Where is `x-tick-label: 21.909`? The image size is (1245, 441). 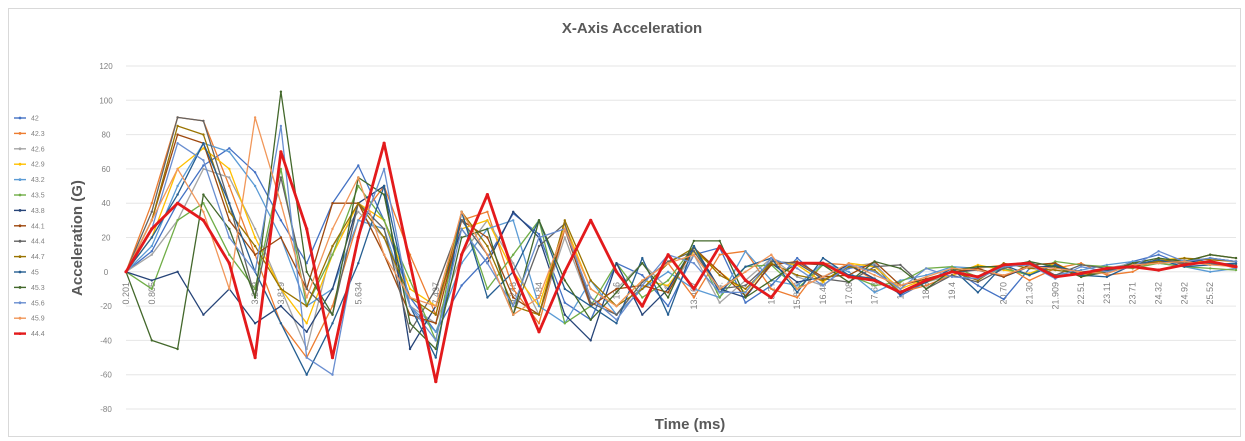 x-tick-label: 21.909 is located at coordinates (1055, 296).